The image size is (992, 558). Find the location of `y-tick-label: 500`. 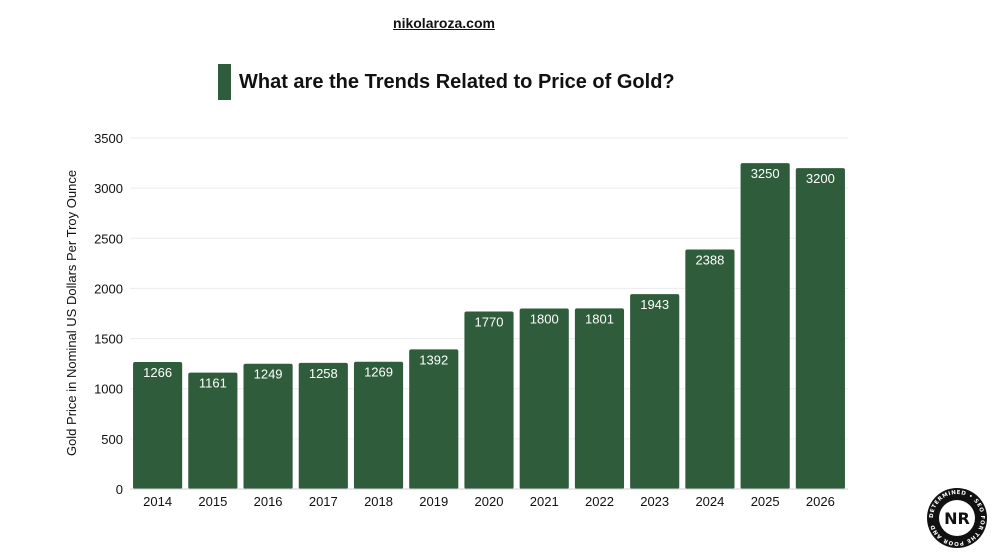

y-tick-label: 500 is located at coordinates (112, 439).